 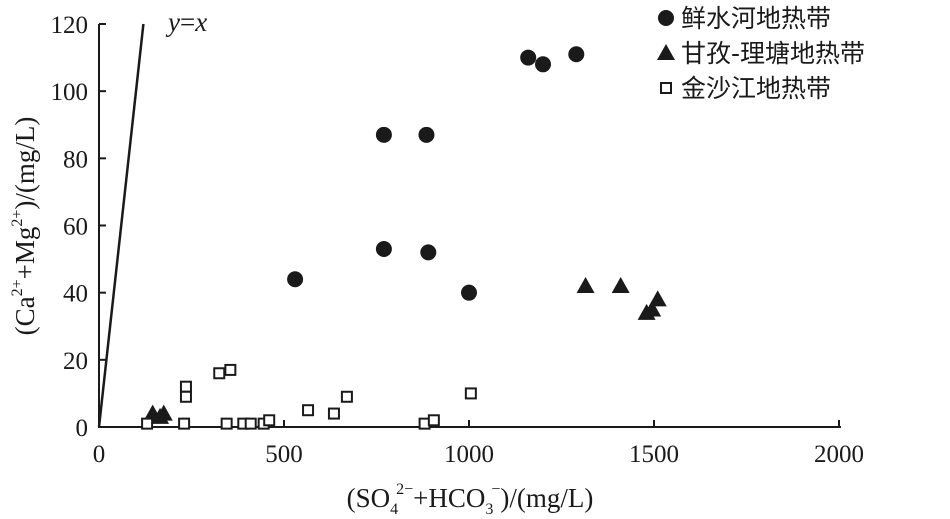 What do you see at coordinates (186, 22) in the screenshot?
I see `reference-line-label: y=x` at bounding box center [186, 22].